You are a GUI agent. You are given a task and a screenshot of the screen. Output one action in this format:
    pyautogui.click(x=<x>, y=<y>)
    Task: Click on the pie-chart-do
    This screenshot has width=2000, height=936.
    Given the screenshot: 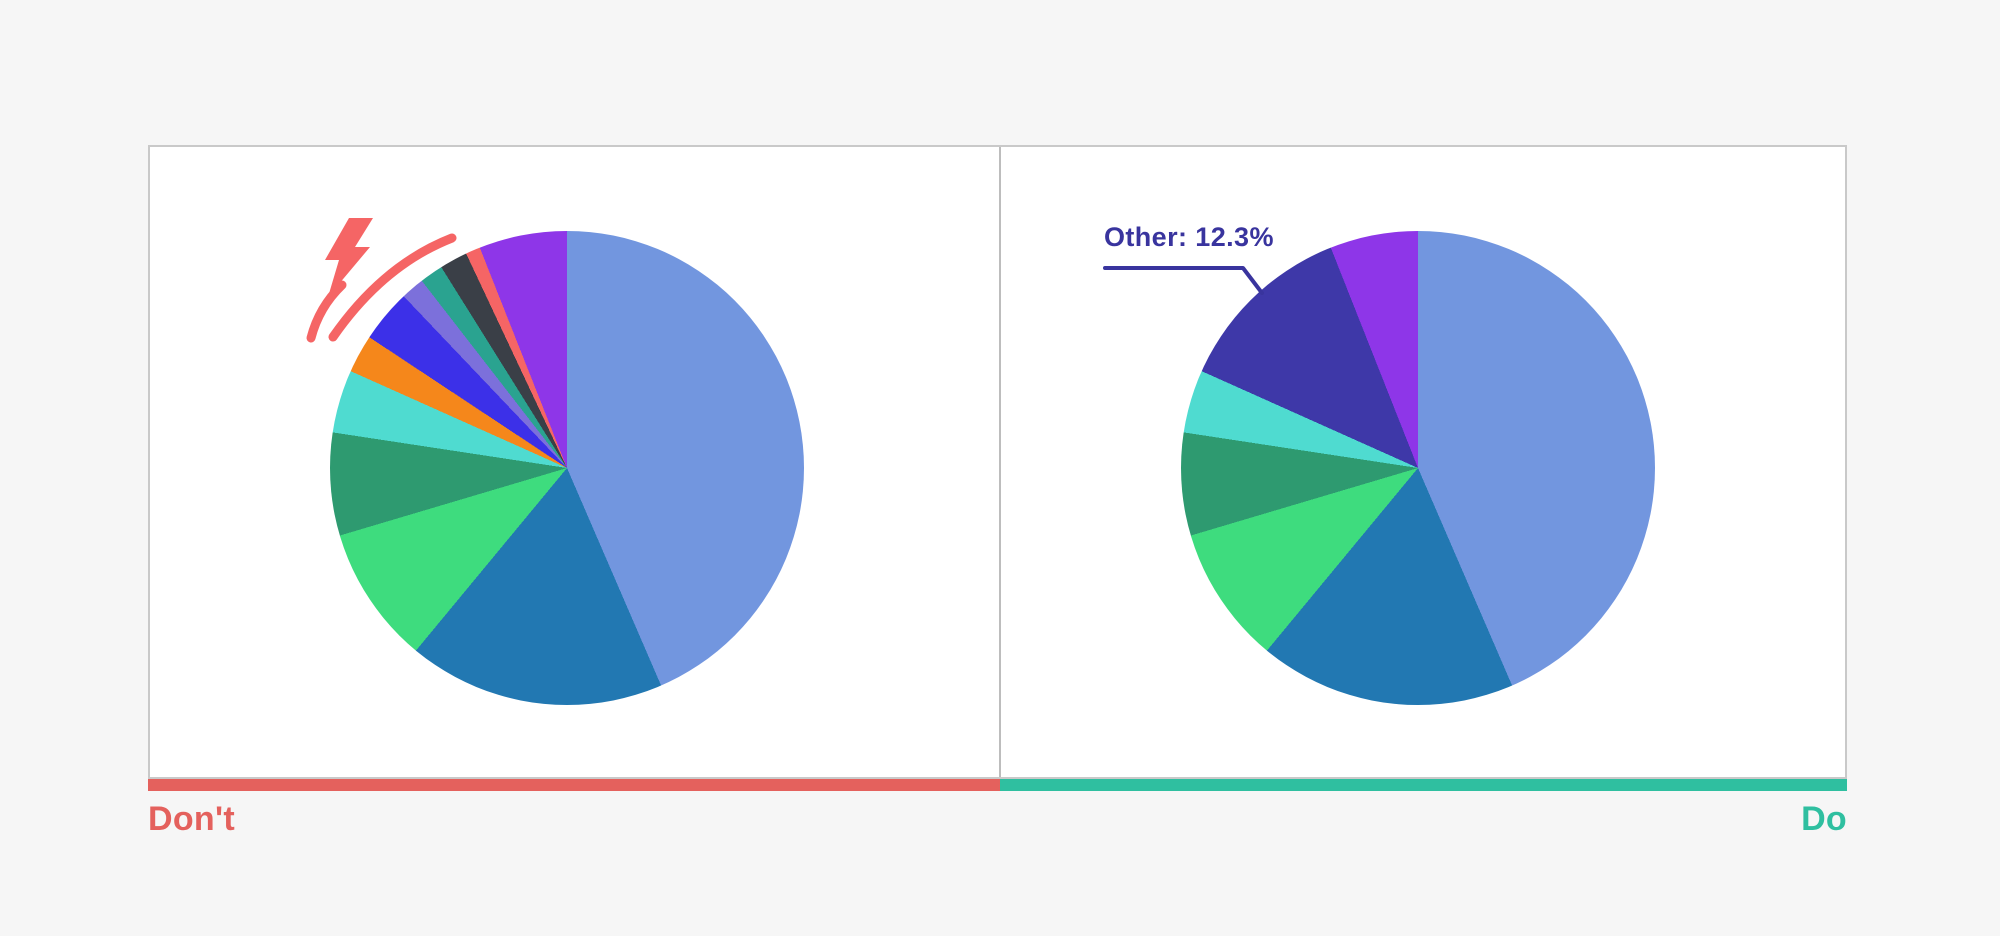 What is the action you would take?
    pyautogui.click(x=1418, y=468)
    